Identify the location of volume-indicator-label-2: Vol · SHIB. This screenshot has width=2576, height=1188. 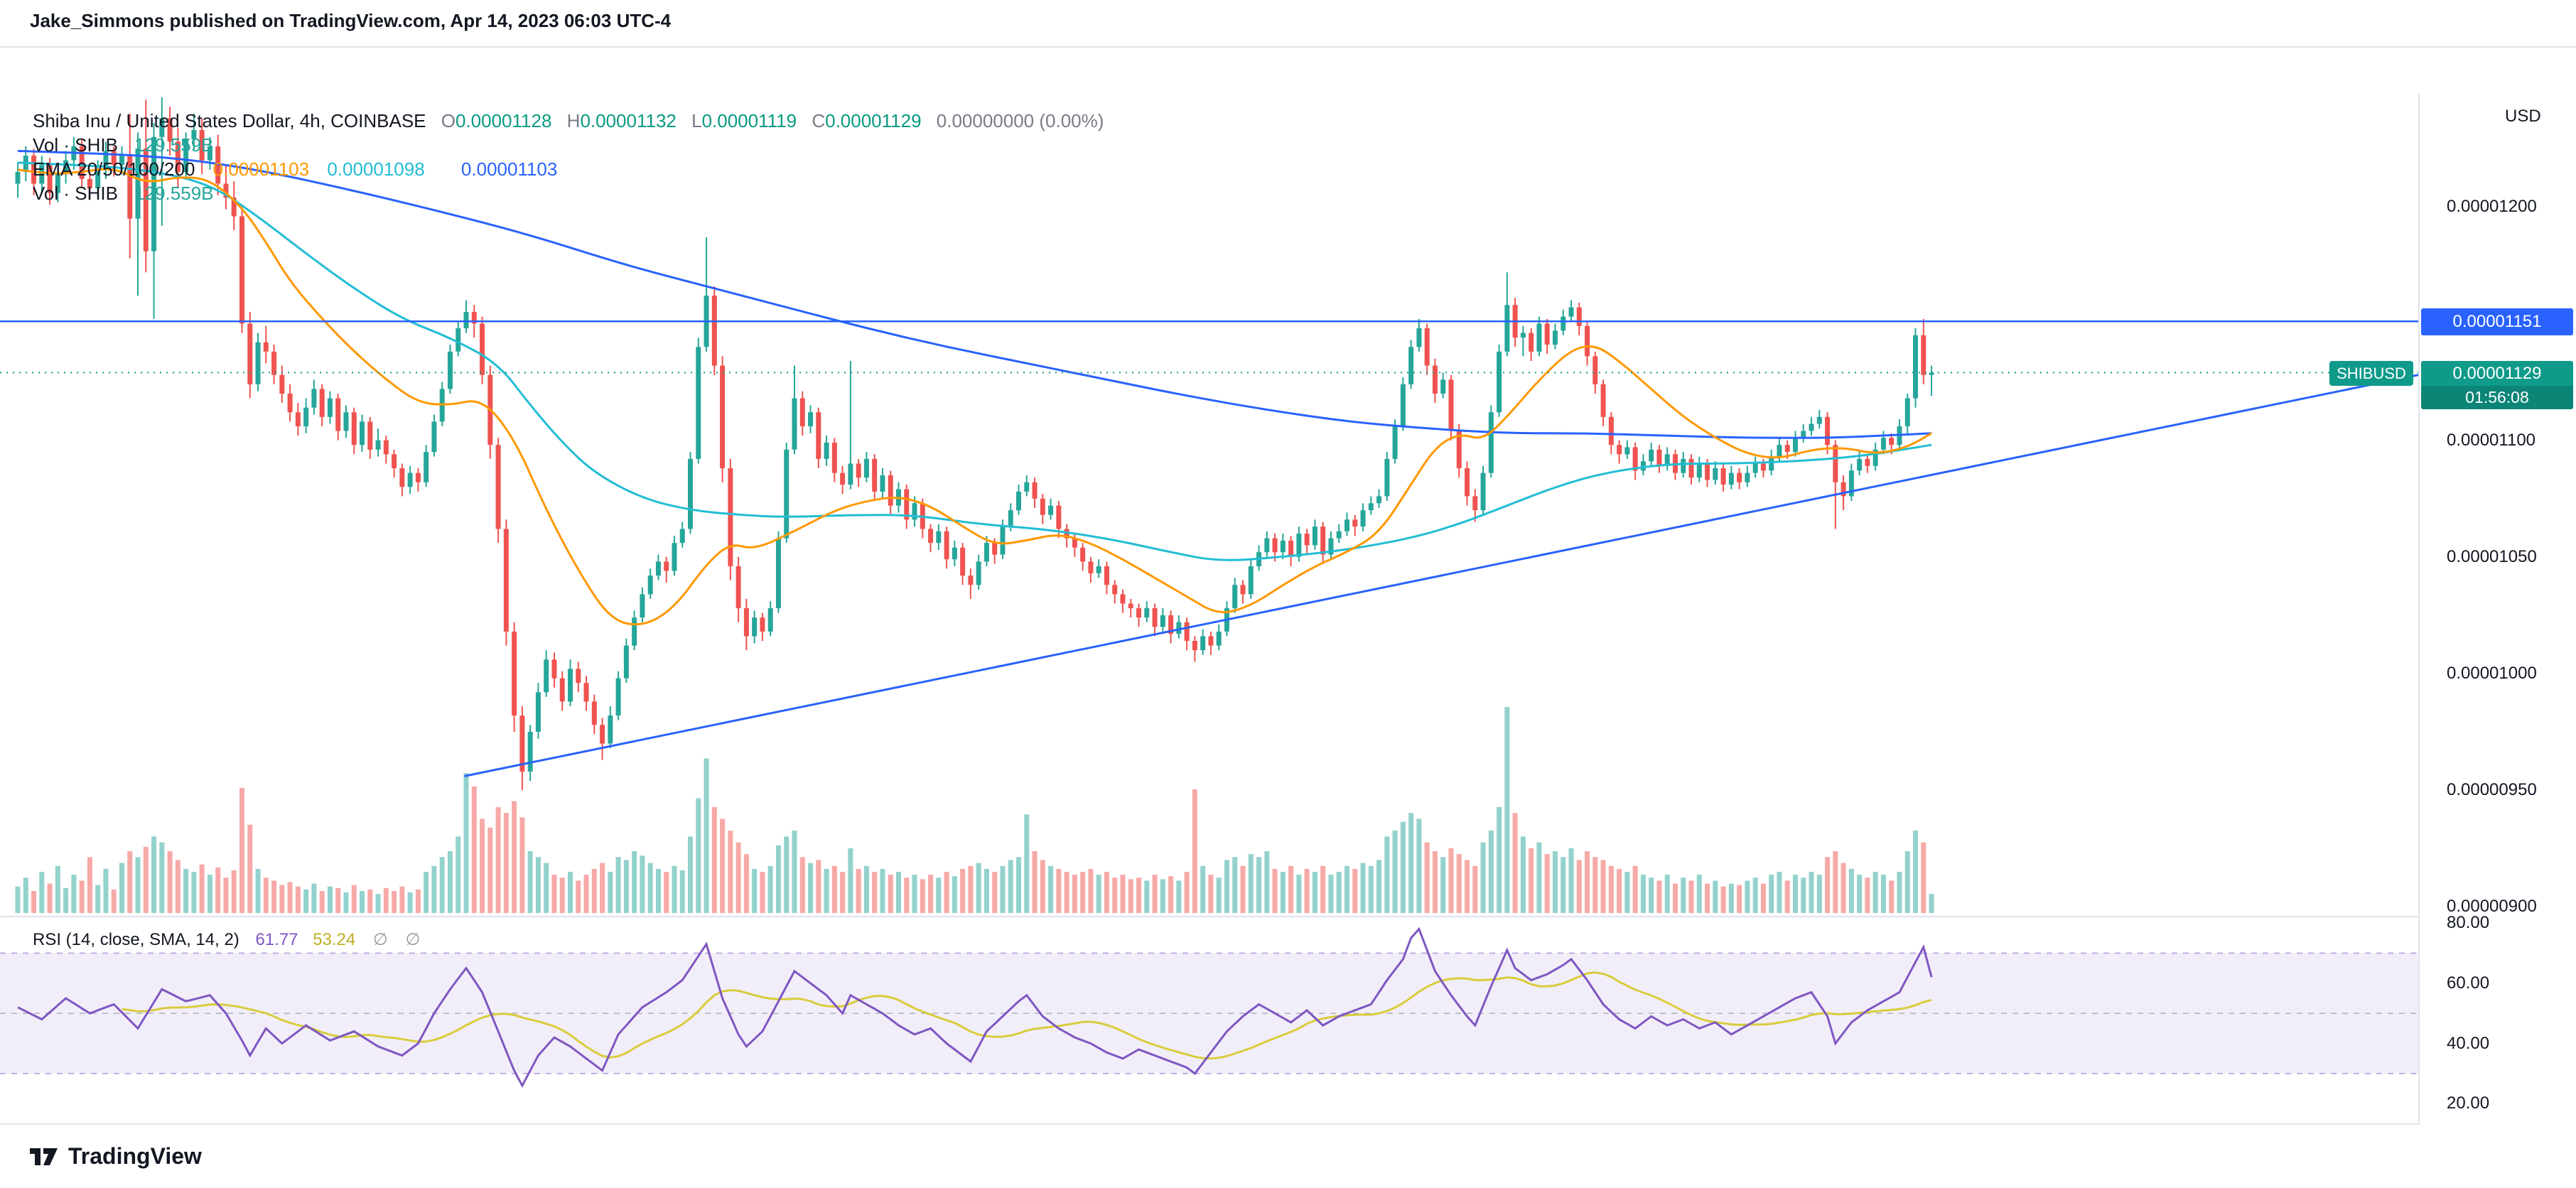
(75, 193).